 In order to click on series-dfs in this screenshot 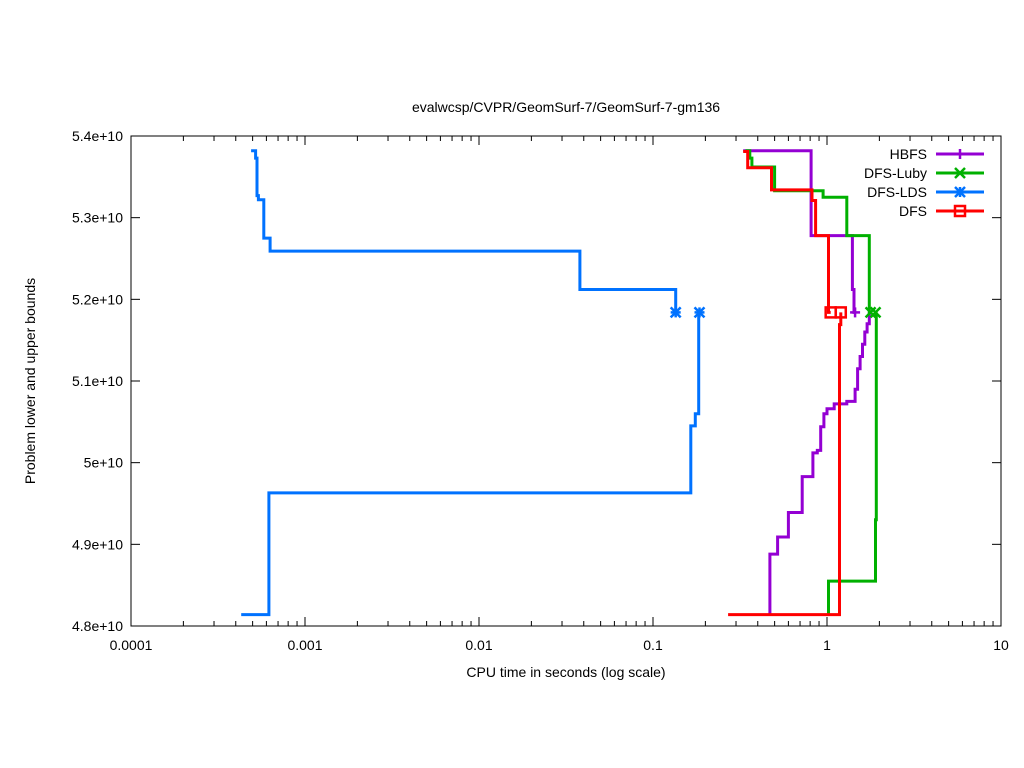, I will do `click(788, 383)`.